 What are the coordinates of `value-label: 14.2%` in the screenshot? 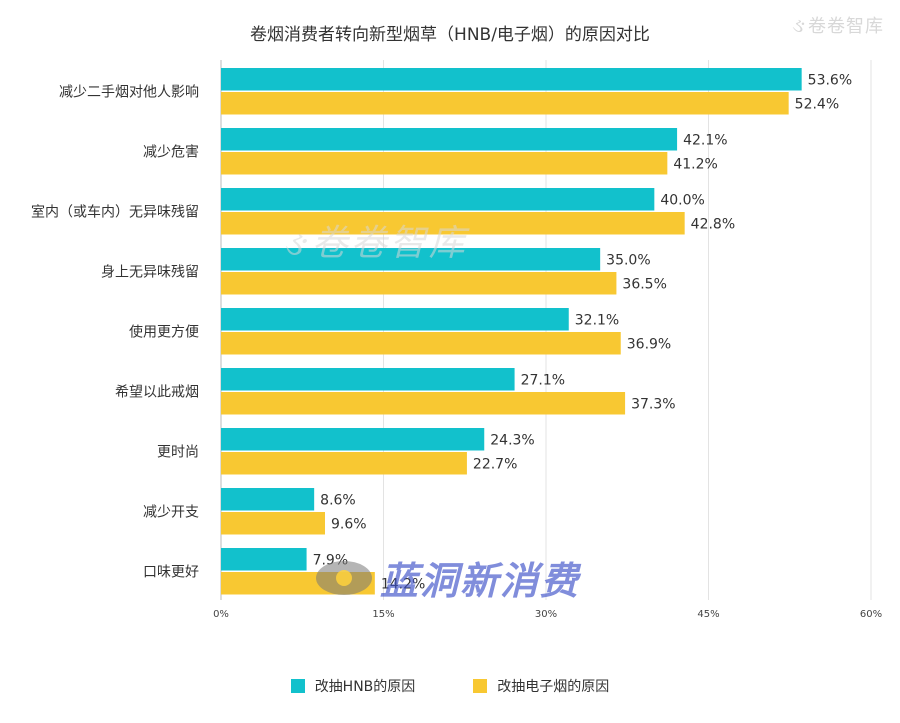 It's located at (403, 584).